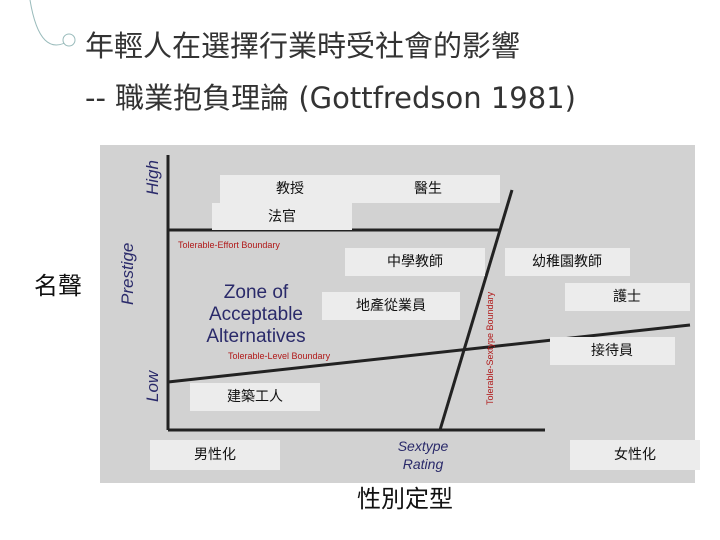  Describe the element at coordinates (255, 336) in the screenshot. I see `zone-label: Alternatives` at that location.